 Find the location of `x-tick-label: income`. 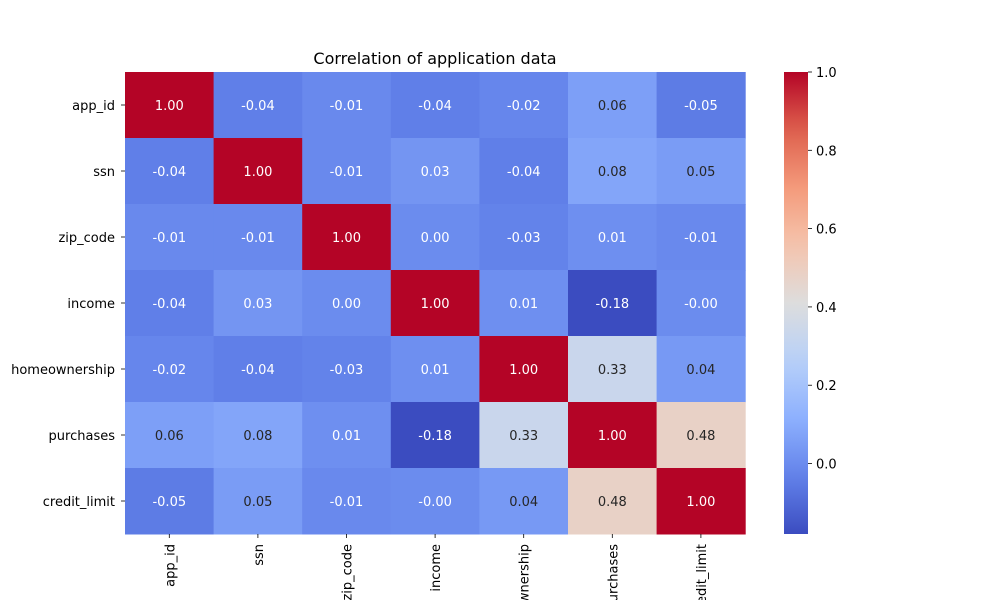

x-tick-label: income is located at coordinates (436, 568).